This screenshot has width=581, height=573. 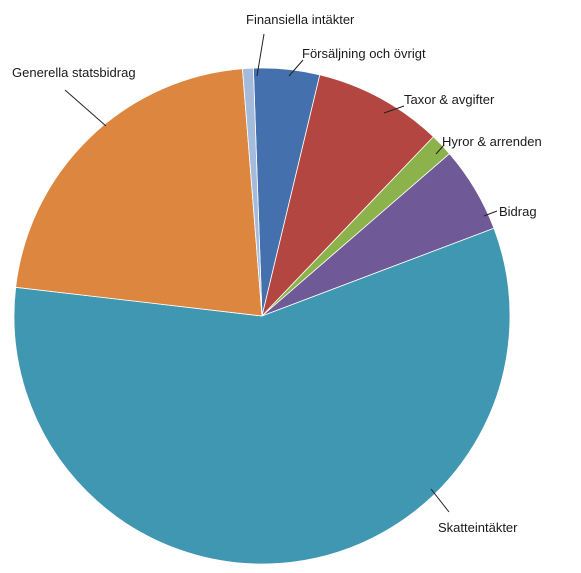 What do you see at coordinates (449, 99) in the screenshot?
I see `slice-label-taxor-avgifter: Taxor & avgifter` at bounding box center [449, 99].